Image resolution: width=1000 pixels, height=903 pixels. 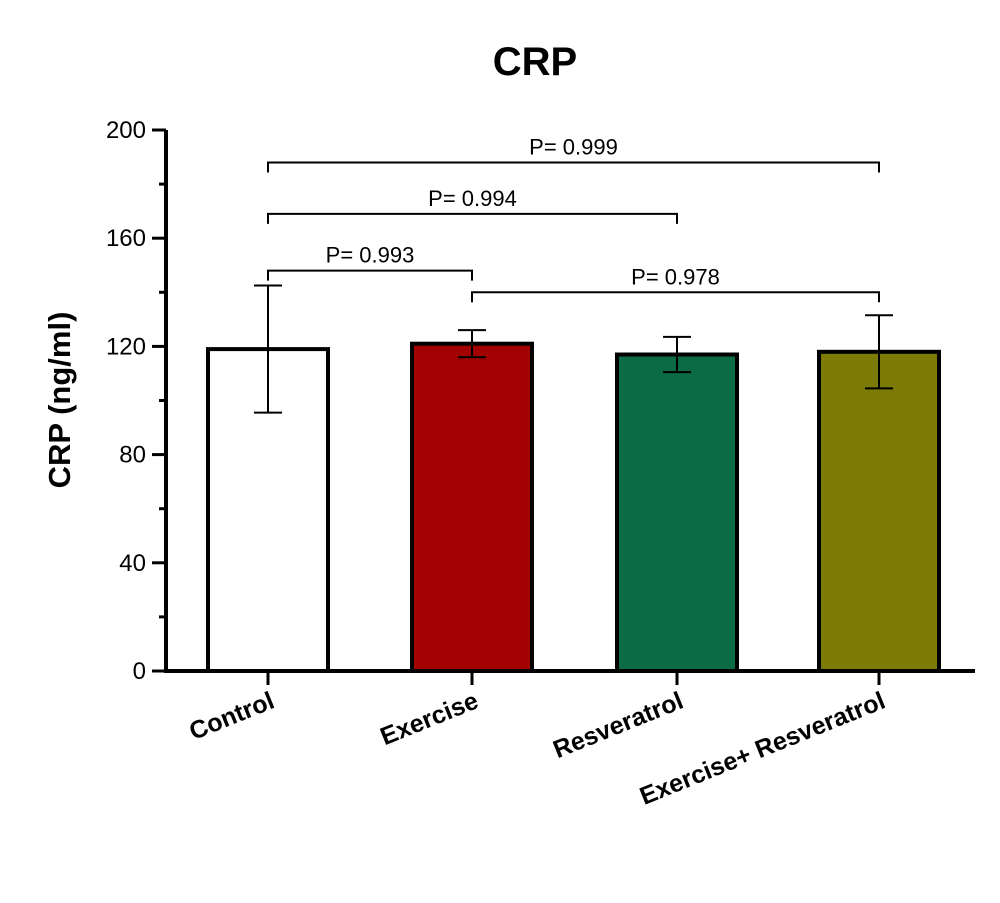 I want to click on category-label: Resveratrol, so click(x=618, y=725).